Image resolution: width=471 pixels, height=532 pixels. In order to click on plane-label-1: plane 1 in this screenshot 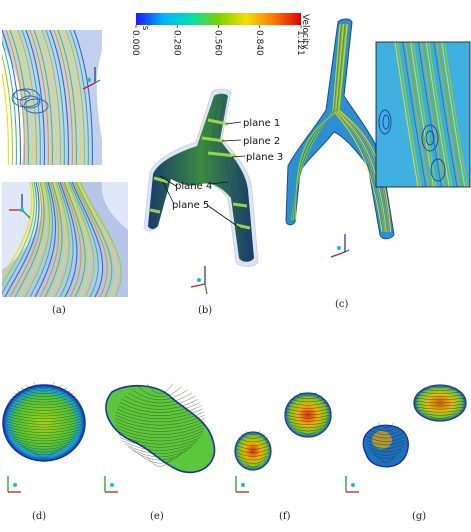, I will do `click(261, 123)`.